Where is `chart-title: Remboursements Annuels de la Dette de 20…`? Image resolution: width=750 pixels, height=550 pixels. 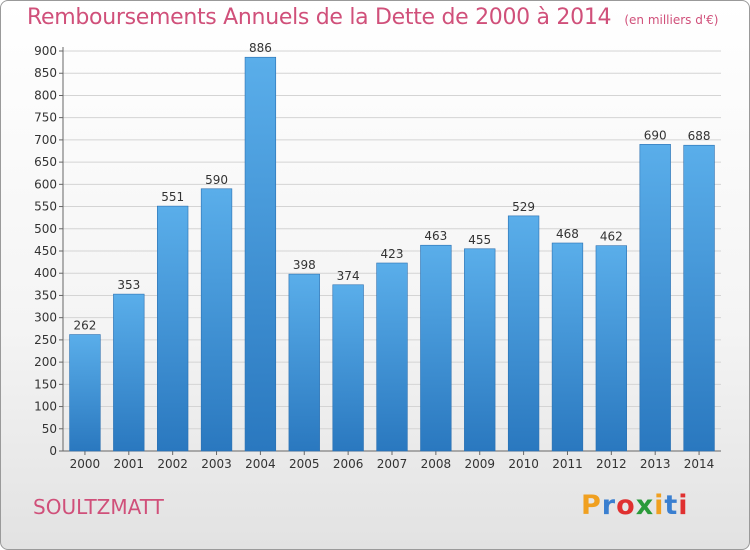
chart-title: Remboursements Annuels de la Dette de 20… is located at coordinates (319, 17).